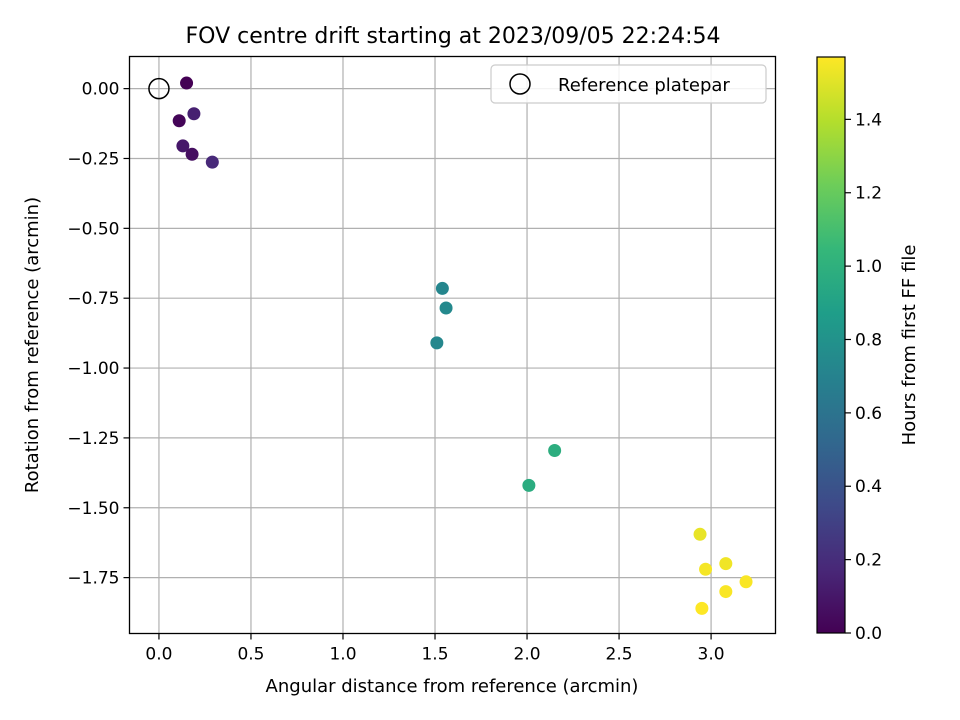  I want to click on x-axis-ticks: 0.0 0.5 1.0 1.5 2.0 2.5 3.0, so click(435, 649).